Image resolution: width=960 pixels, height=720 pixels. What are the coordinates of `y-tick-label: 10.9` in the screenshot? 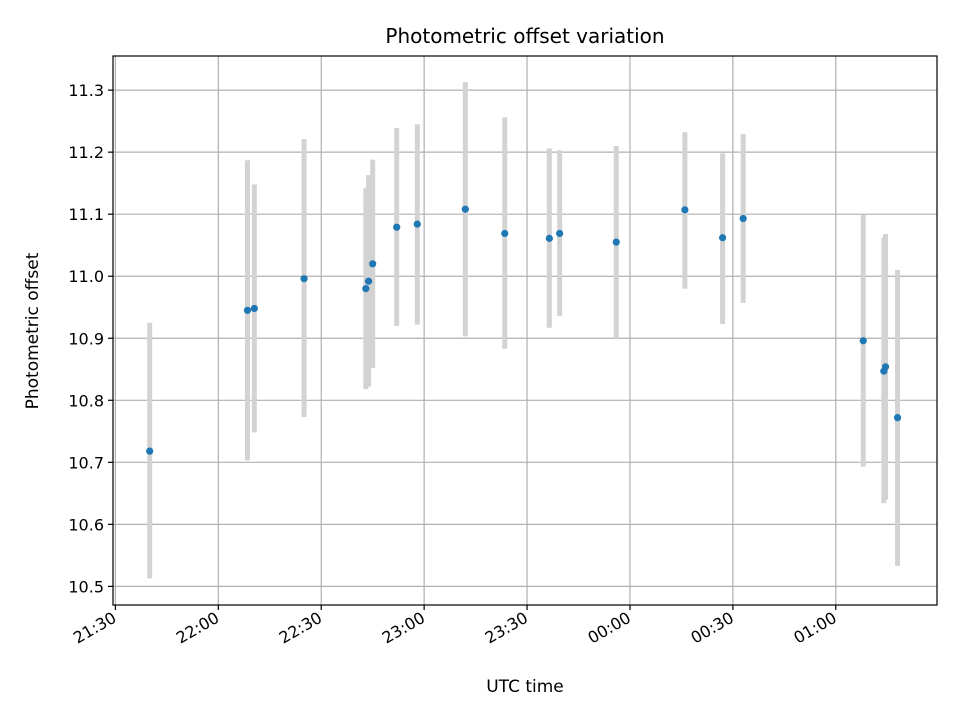 It's located at (86, 338).